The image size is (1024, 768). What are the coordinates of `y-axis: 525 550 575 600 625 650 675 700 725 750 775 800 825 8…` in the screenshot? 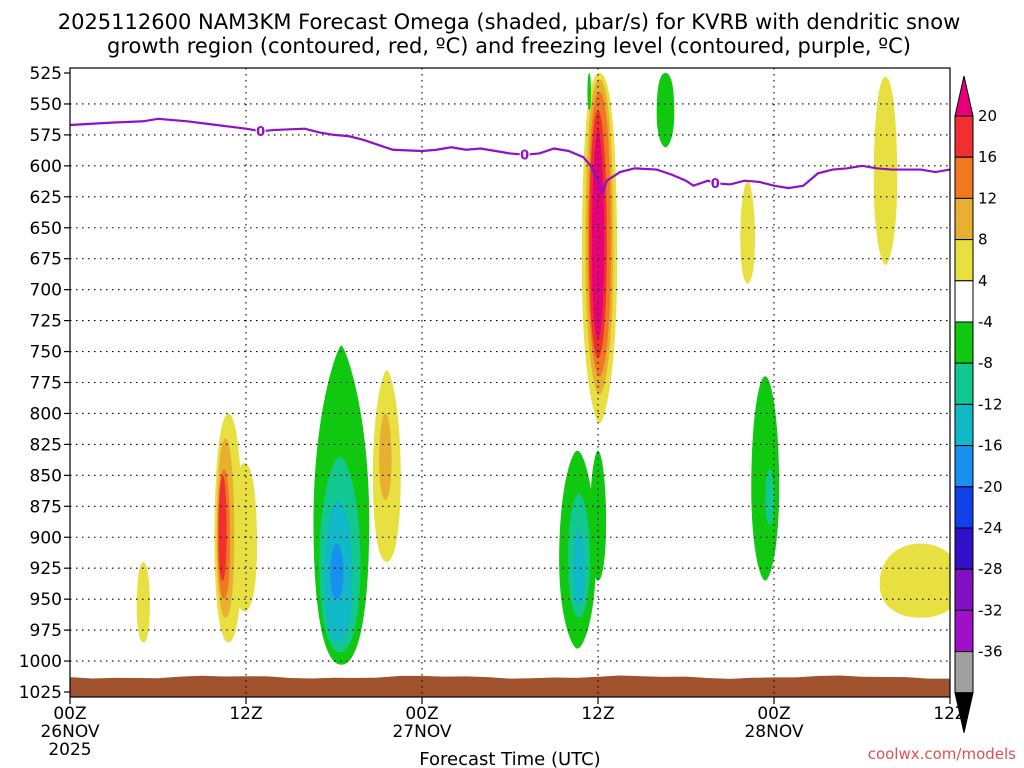 It's located at (44, 383).